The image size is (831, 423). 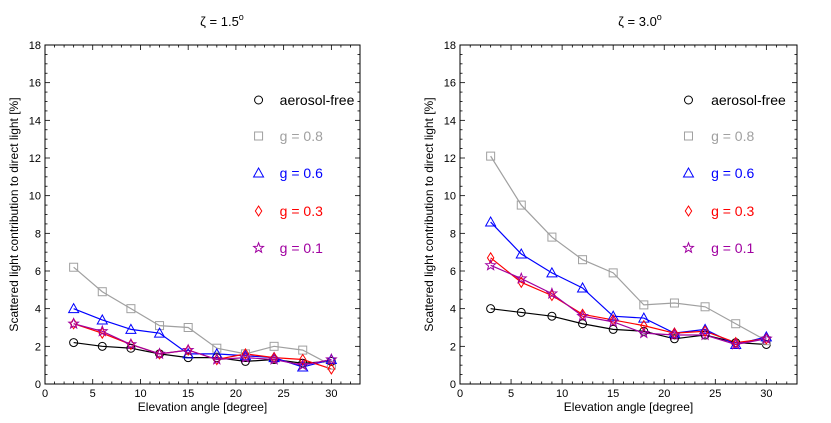 What do you see at coordinates (35, 197) in the screenshot?
I see `y-tick-label: 10` at bounding box center [35, 197].